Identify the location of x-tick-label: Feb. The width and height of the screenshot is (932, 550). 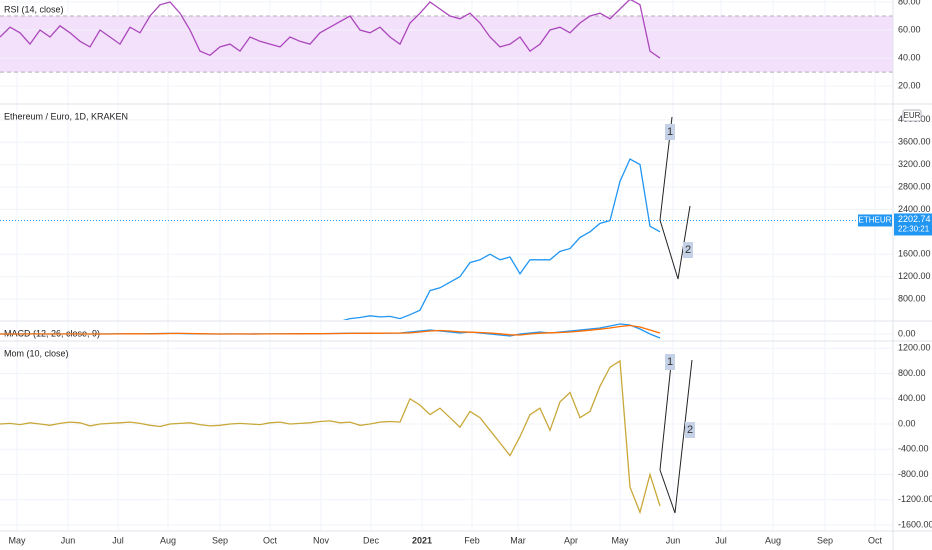
(472, 540).